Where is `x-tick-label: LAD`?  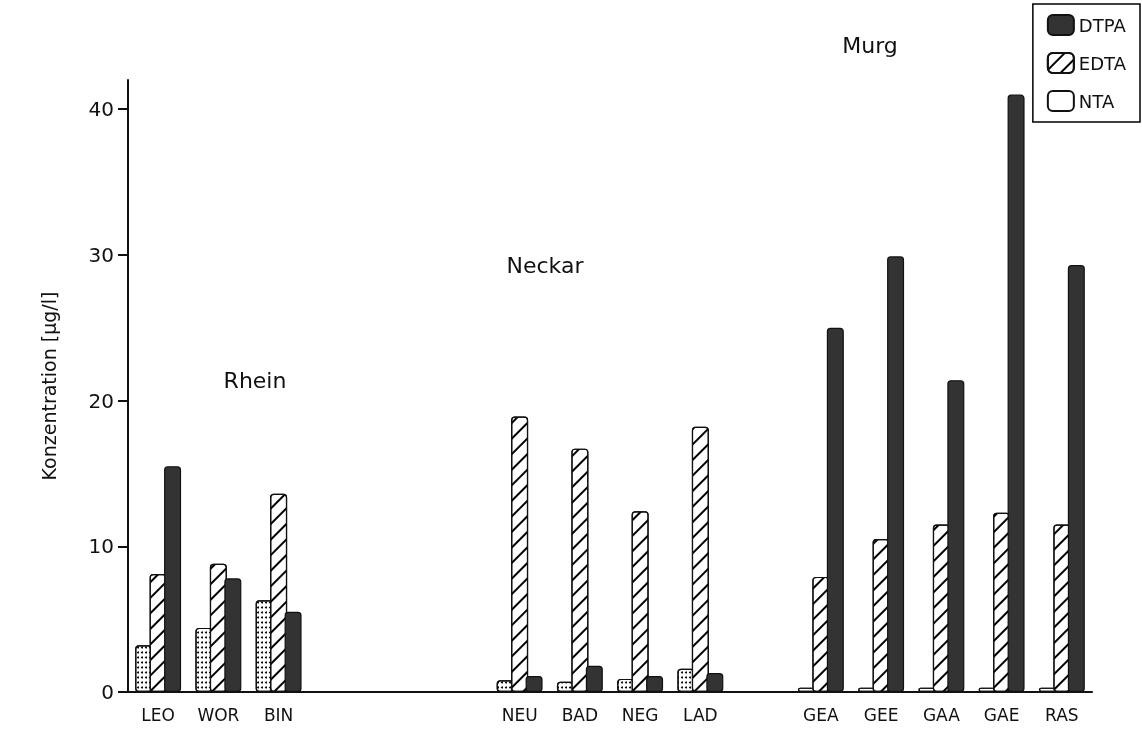
x-tick-label: LAD is located at coordinates (700, 714).